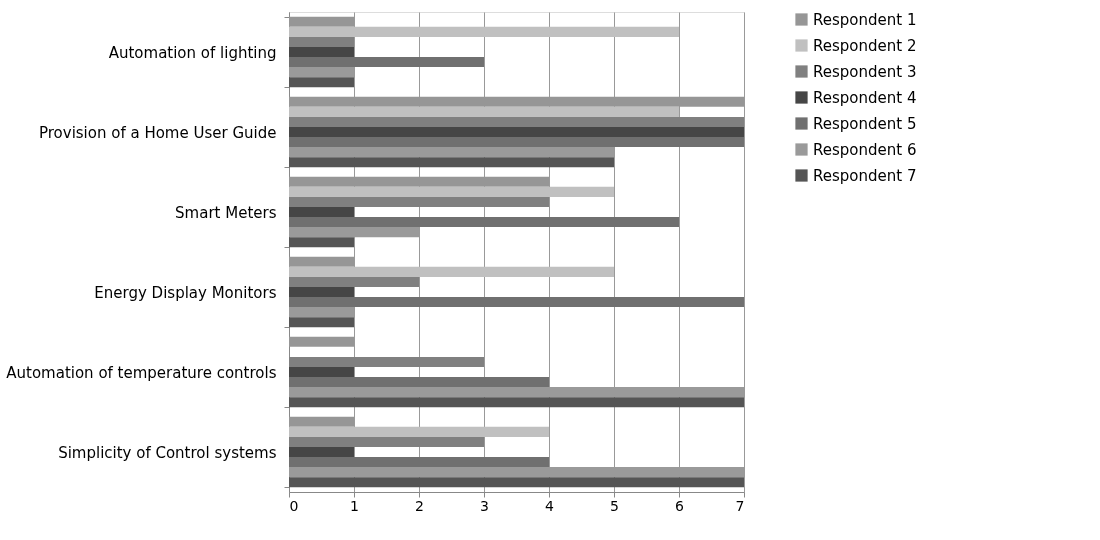 The height and width of the screenshot is (540, 1100). I want to click on x-tick-label: 1, so click(354, 505).